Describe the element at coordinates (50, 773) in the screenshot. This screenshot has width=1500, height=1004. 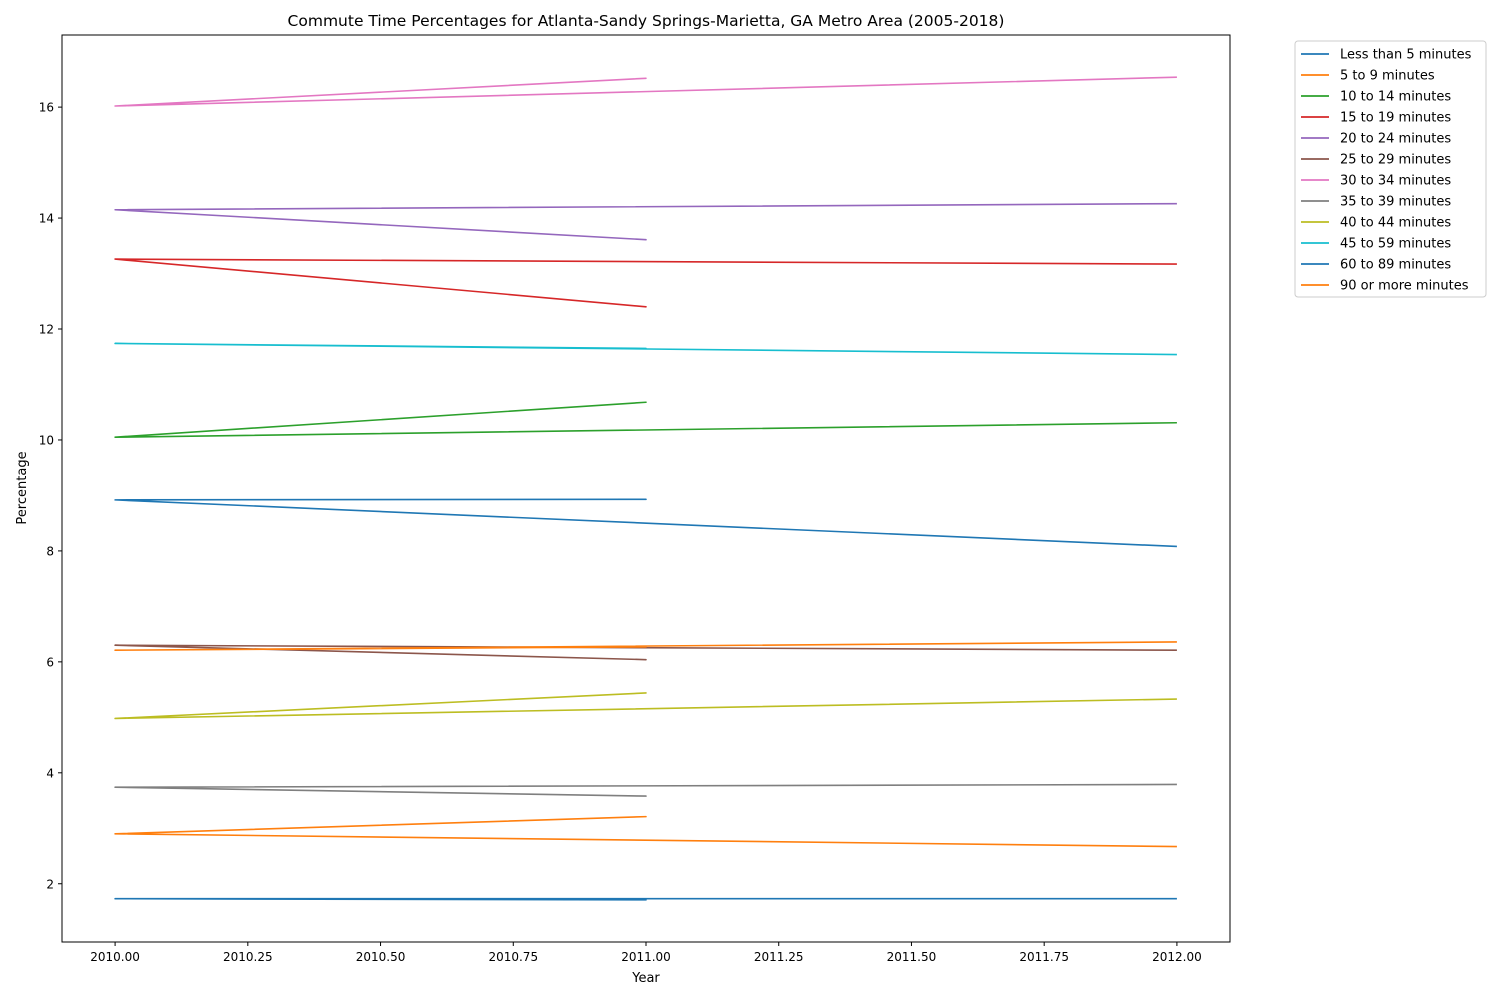
I see `y-tick-label: 4` at that location.